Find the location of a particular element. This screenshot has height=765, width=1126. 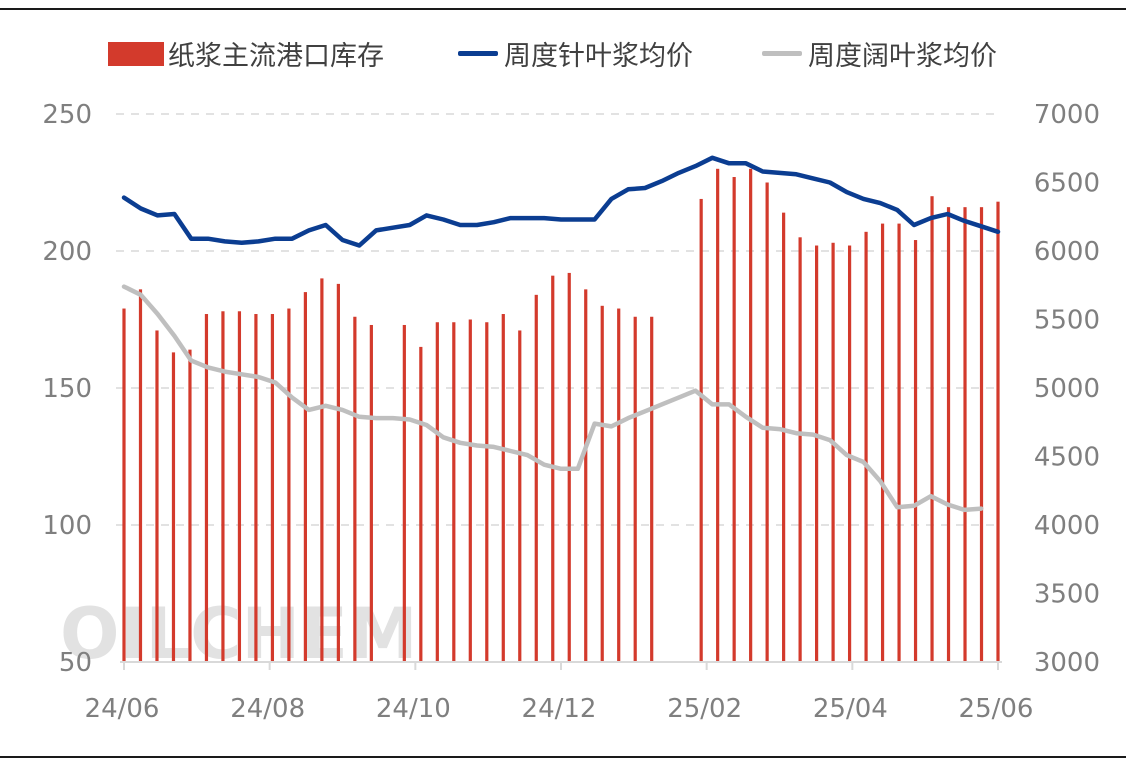

legend-item-softwood: 周度针叶浆均价 is located at coordinates (575, 53).